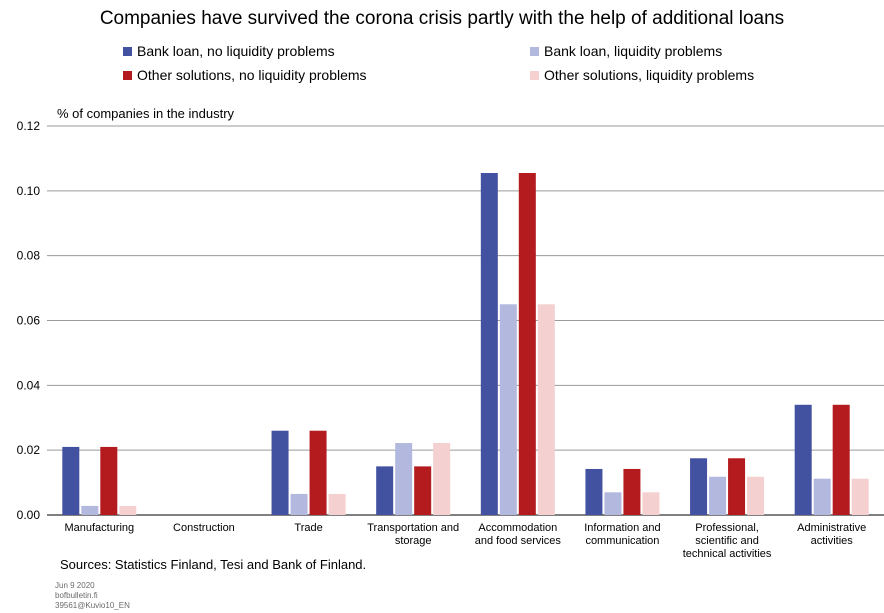 The width and height of the screenshot is (884, 613). I want to click on x-tick-label: Construction, so click(204, 528).